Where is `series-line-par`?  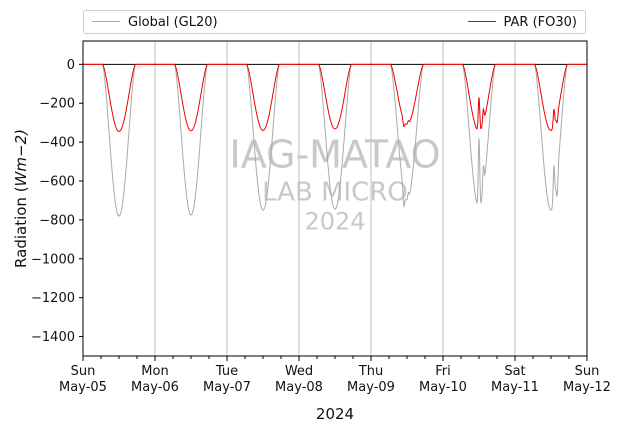
series-line-par is located at coordinates (335, 97).